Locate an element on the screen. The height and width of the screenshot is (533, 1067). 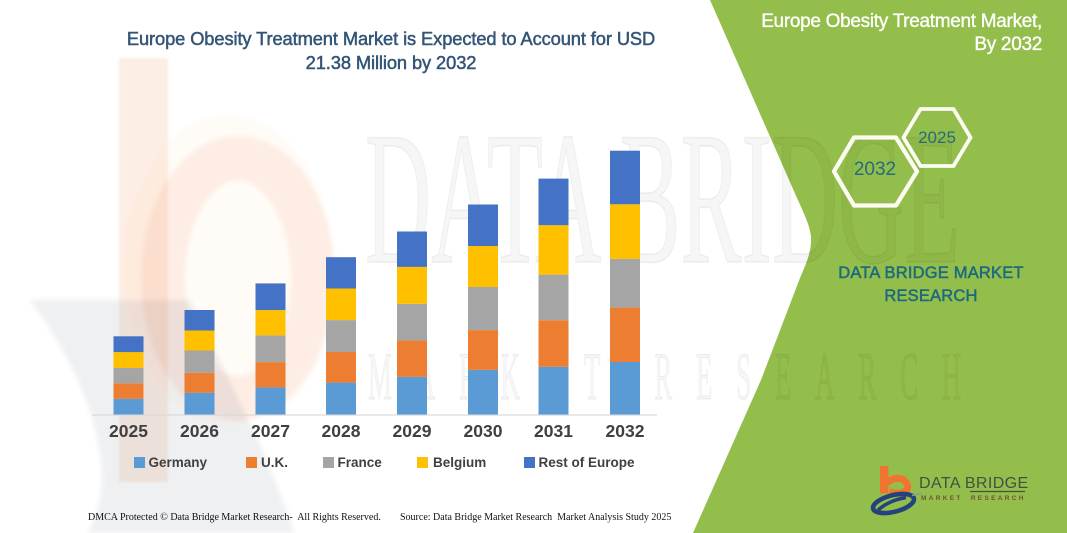
svg-text: MARKET RESEARCH is located at coordinates (676, 376).